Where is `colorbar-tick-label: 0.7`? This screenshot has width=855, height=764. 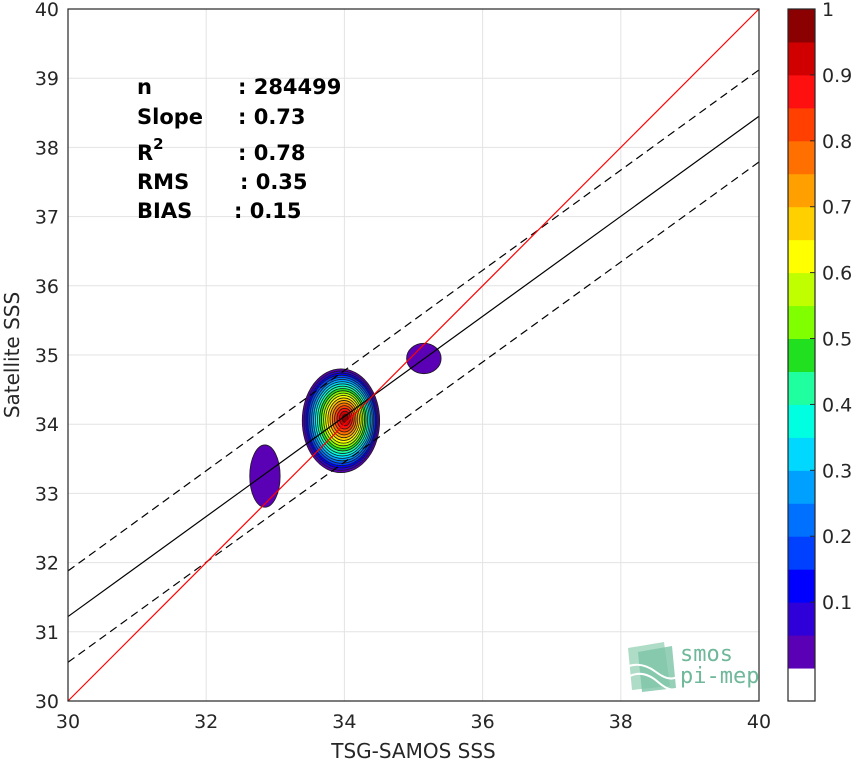 colorbar-tick-label: 0.7 is located at coordinates (837, 208).